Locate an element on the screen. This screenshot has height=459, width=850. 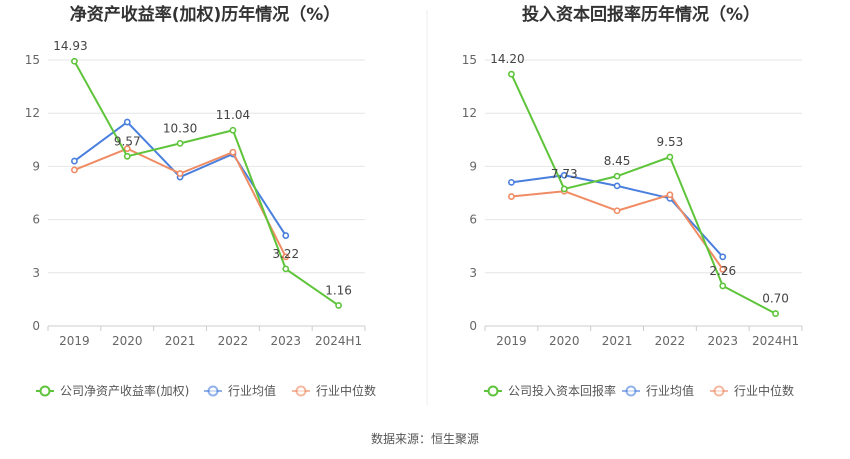
legend: 公司投入资本回报率 行业均值 行业中位数 is located at coordinates (639, 390).